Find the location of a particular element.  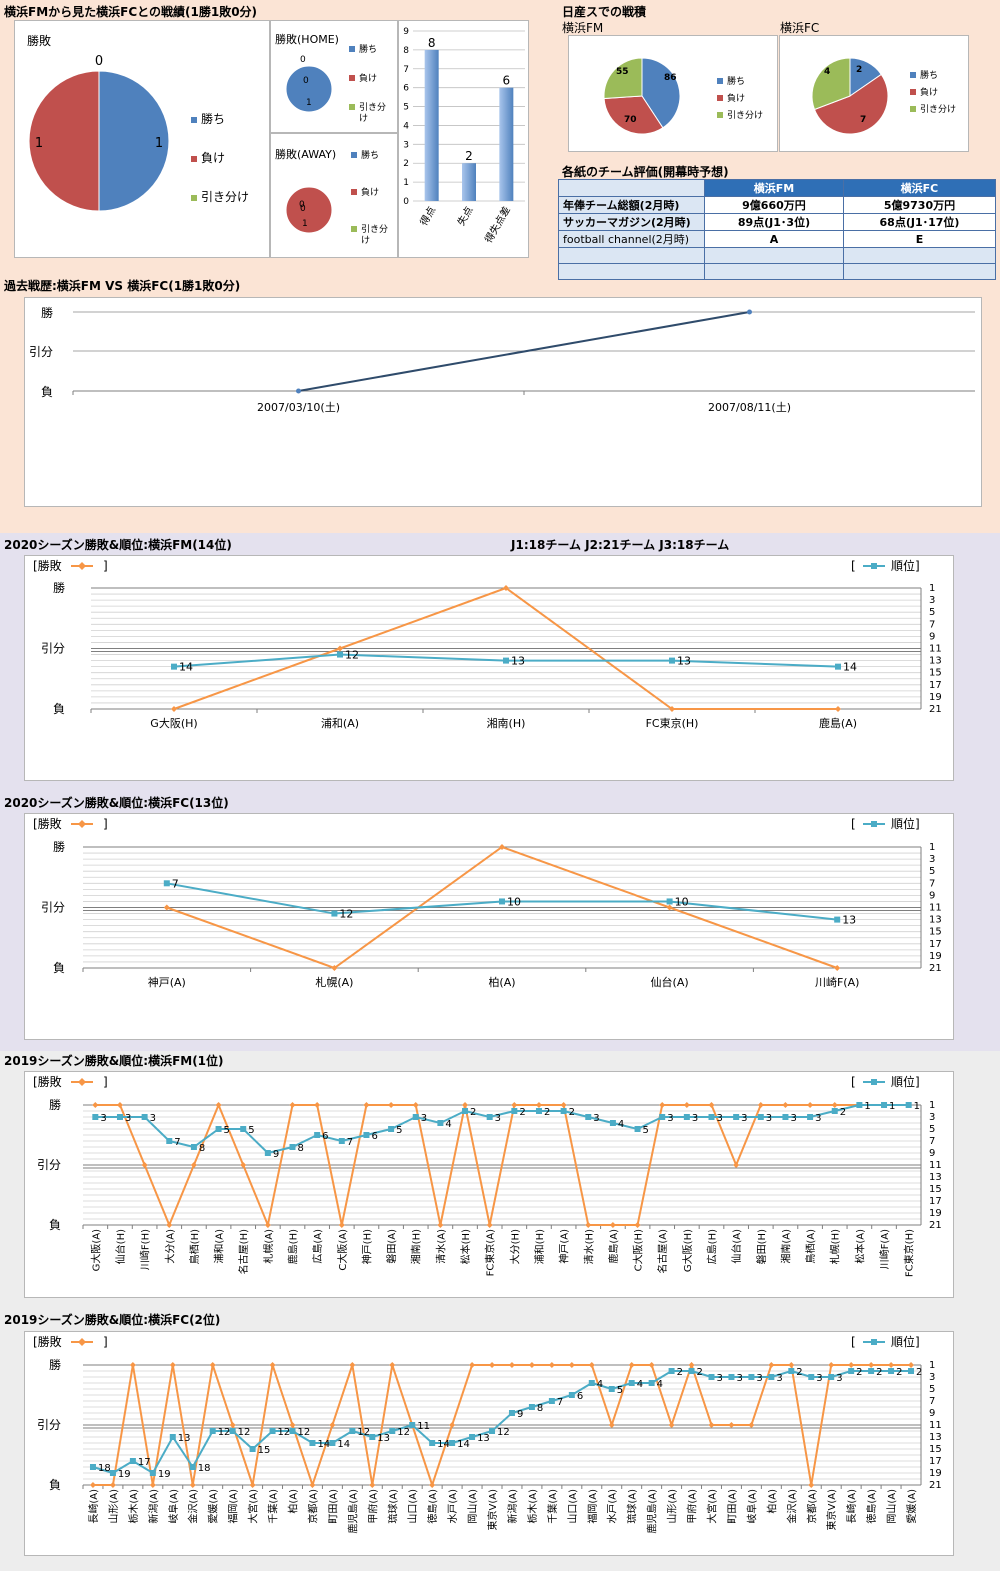

rank-tick-label: 15 is located at coordinates (935, 673).